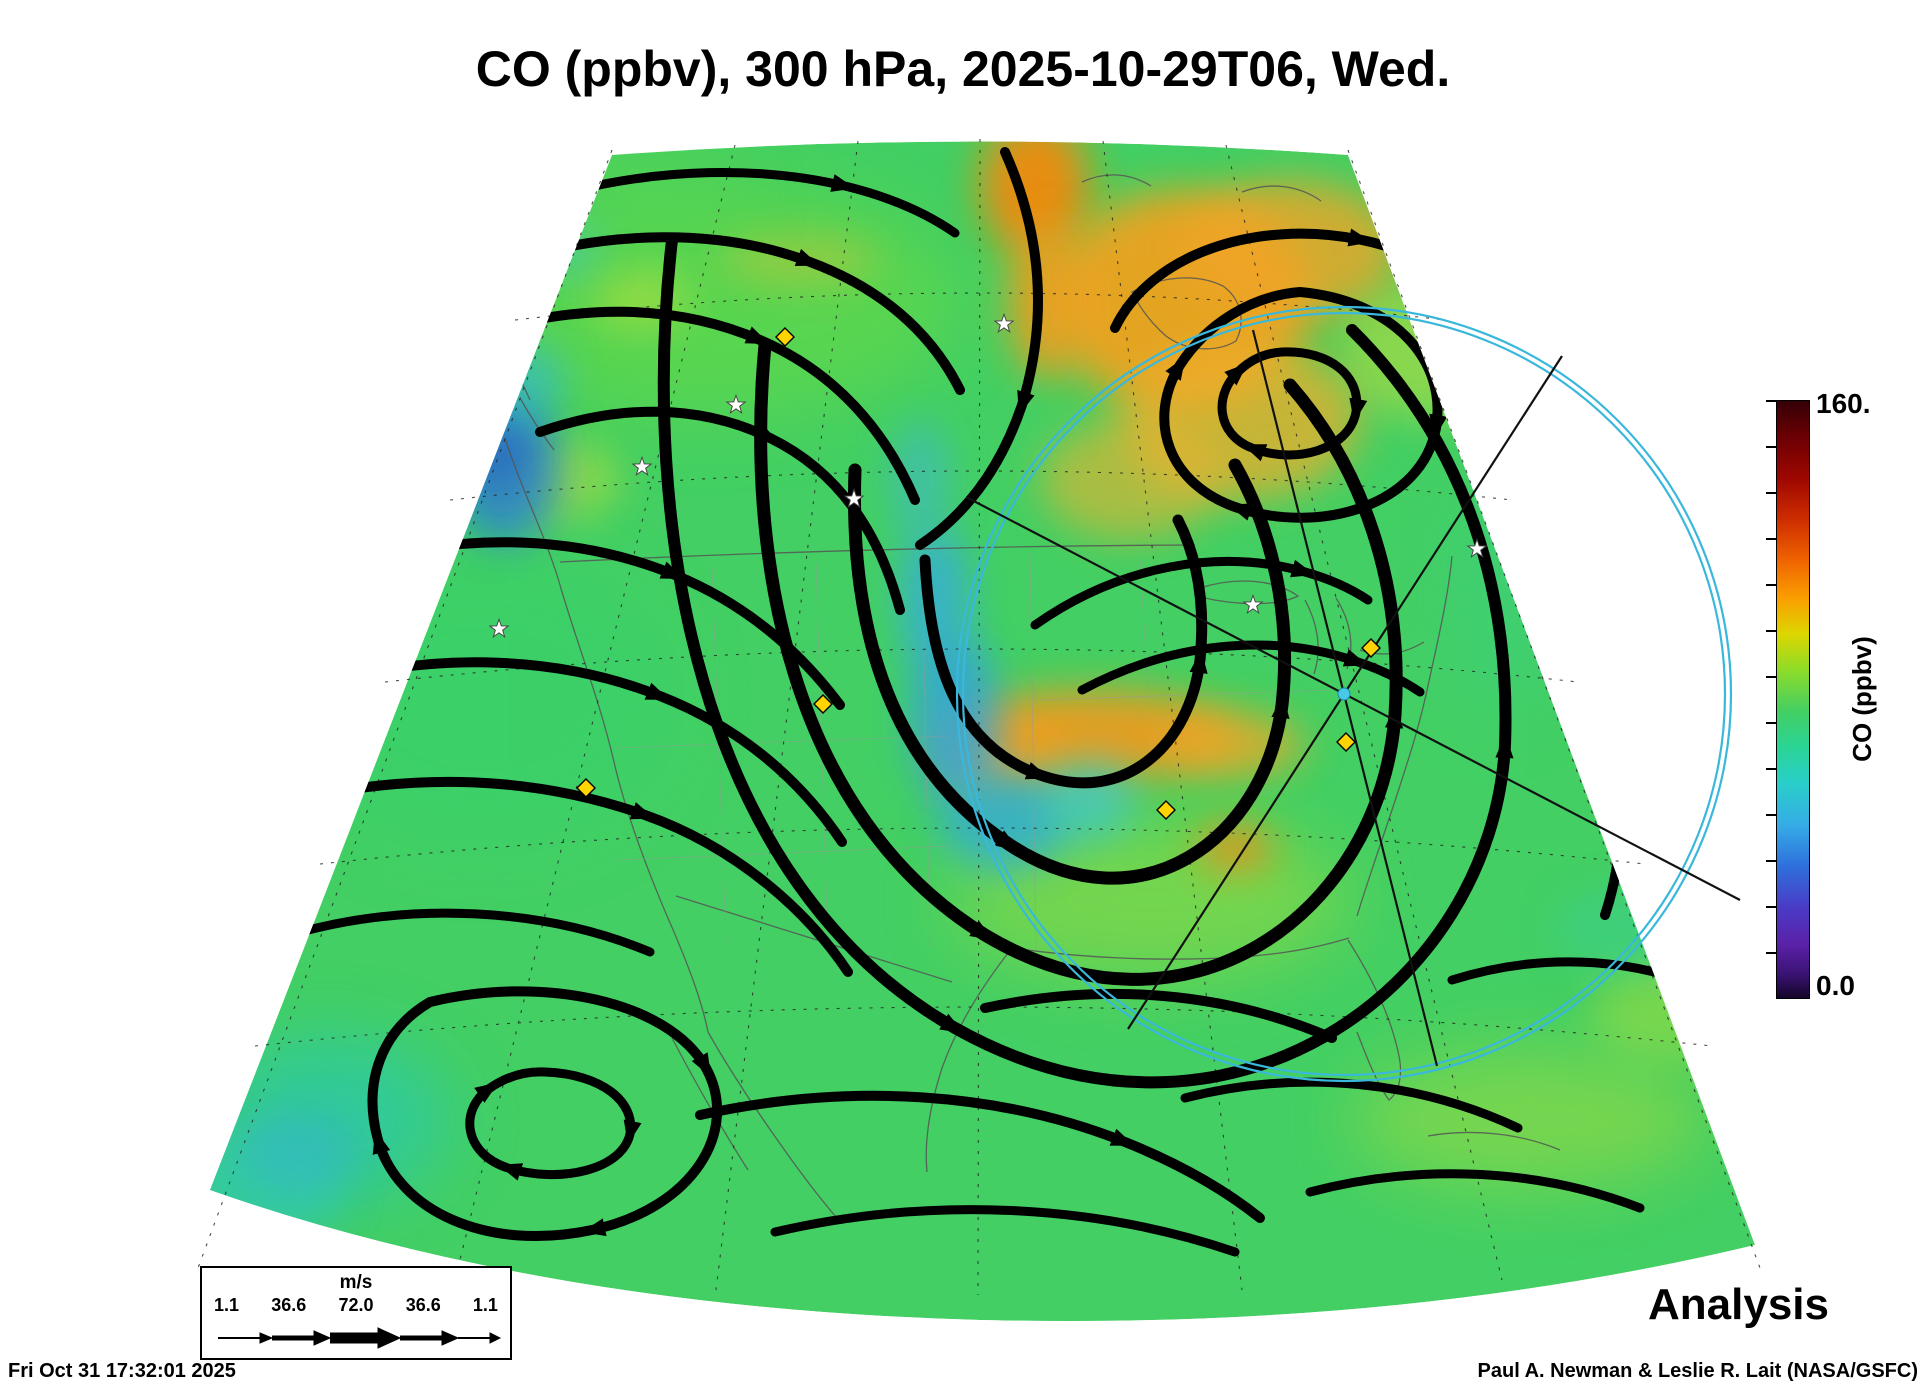 This screenshot has height=1394, width=1926. I want to click on center-point, so click(1344, 694).